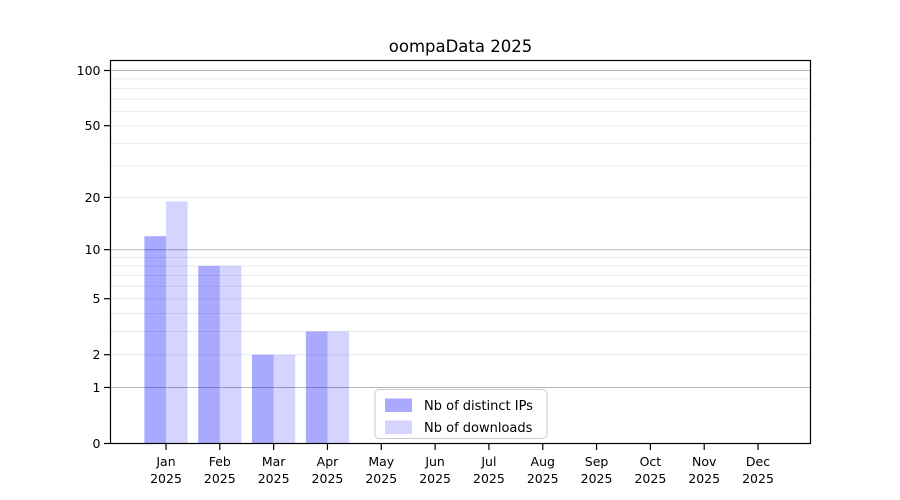  I want to click on x-tick-label-month: Oct, so click(651, 461).